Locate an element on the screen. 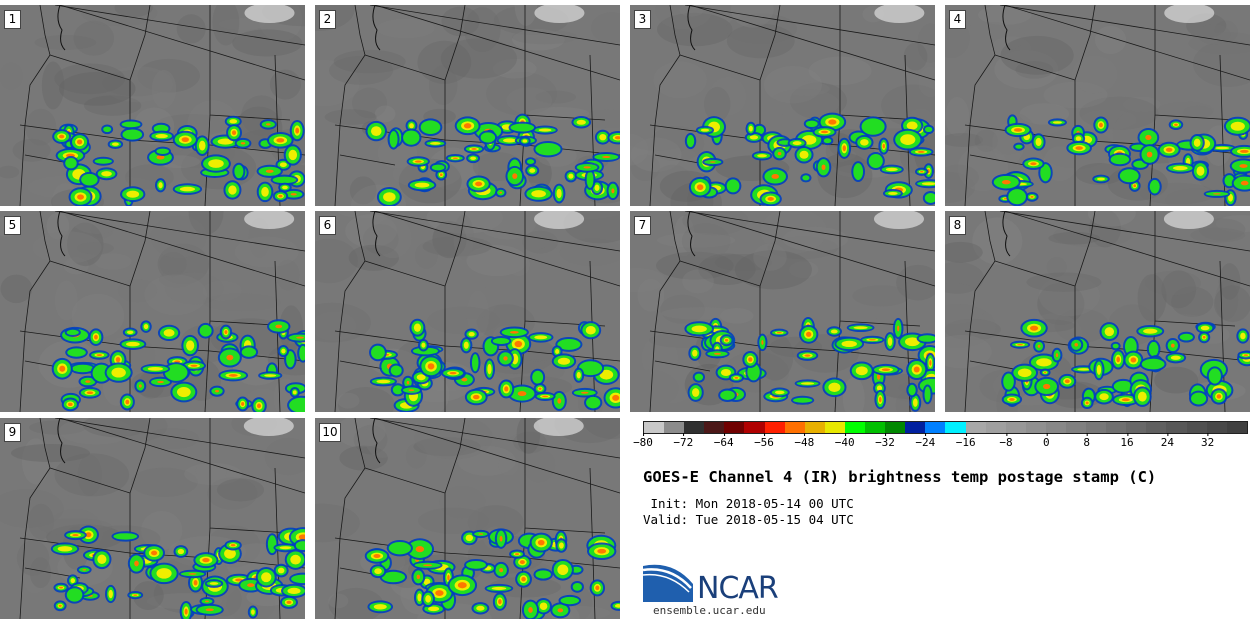 The width and height of the screenshot is (1260, 619). colorbar-tick: −80 is located at coordinates (643, 441).